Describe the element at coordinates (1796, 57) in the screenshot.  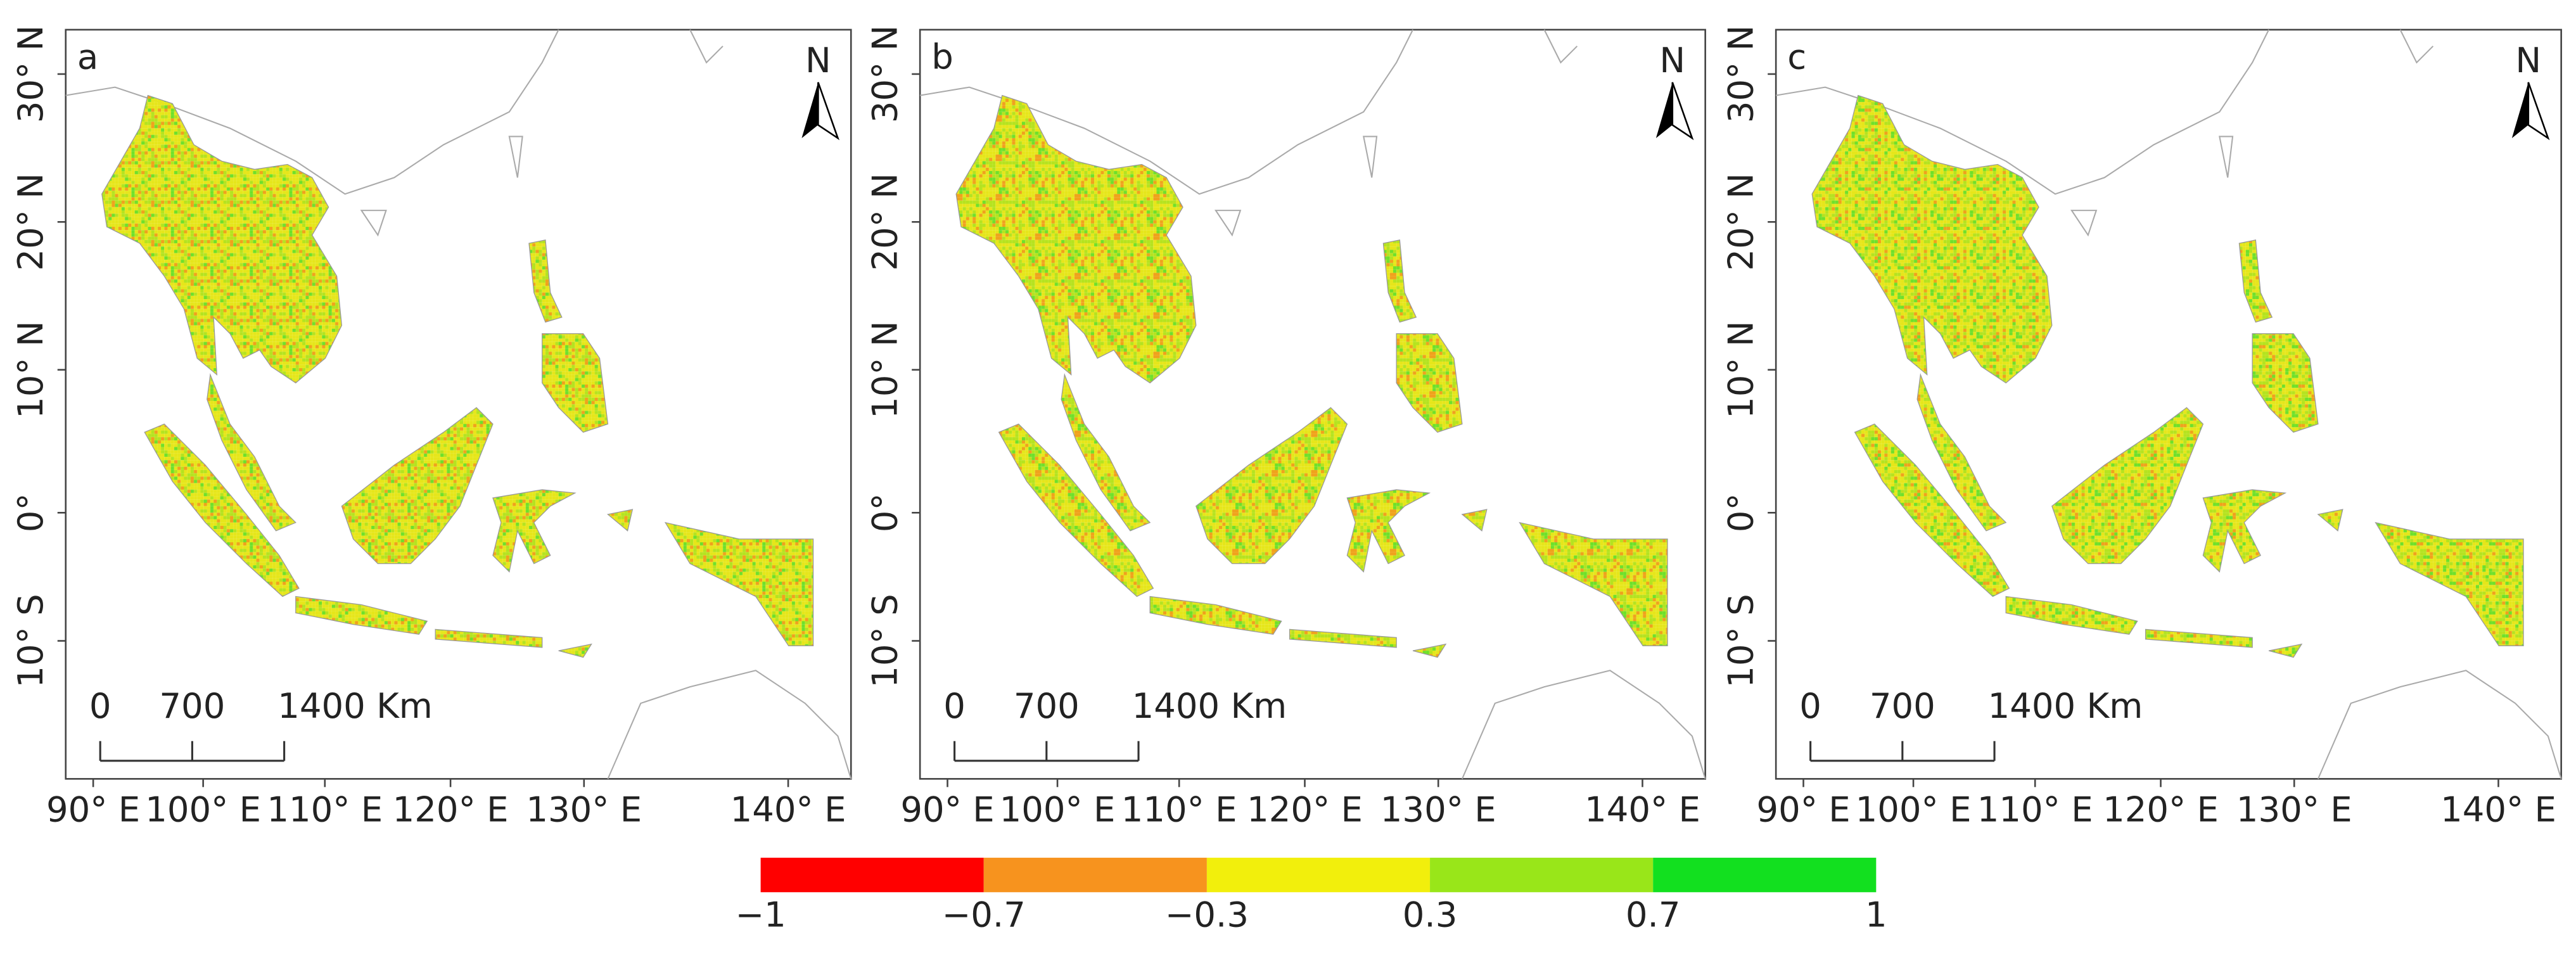
I see `panel-label: c` at that location.